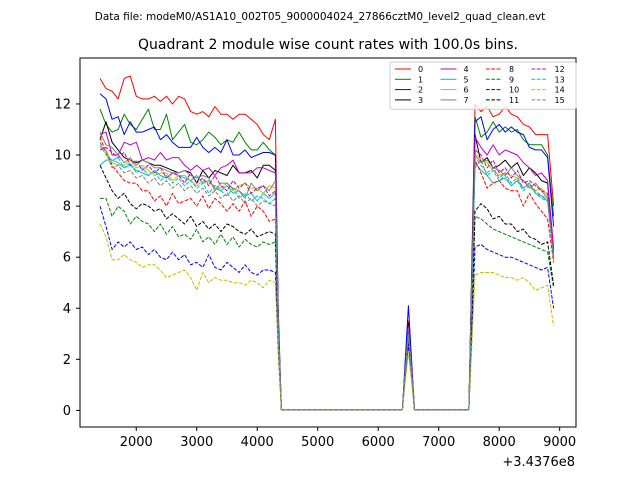 The height and width of the screenshot is (480, 640). What do you see at coordinates (67, 411) in the screenshot?
I see `y-tick-label: 0` at bounding box center [67, 411].